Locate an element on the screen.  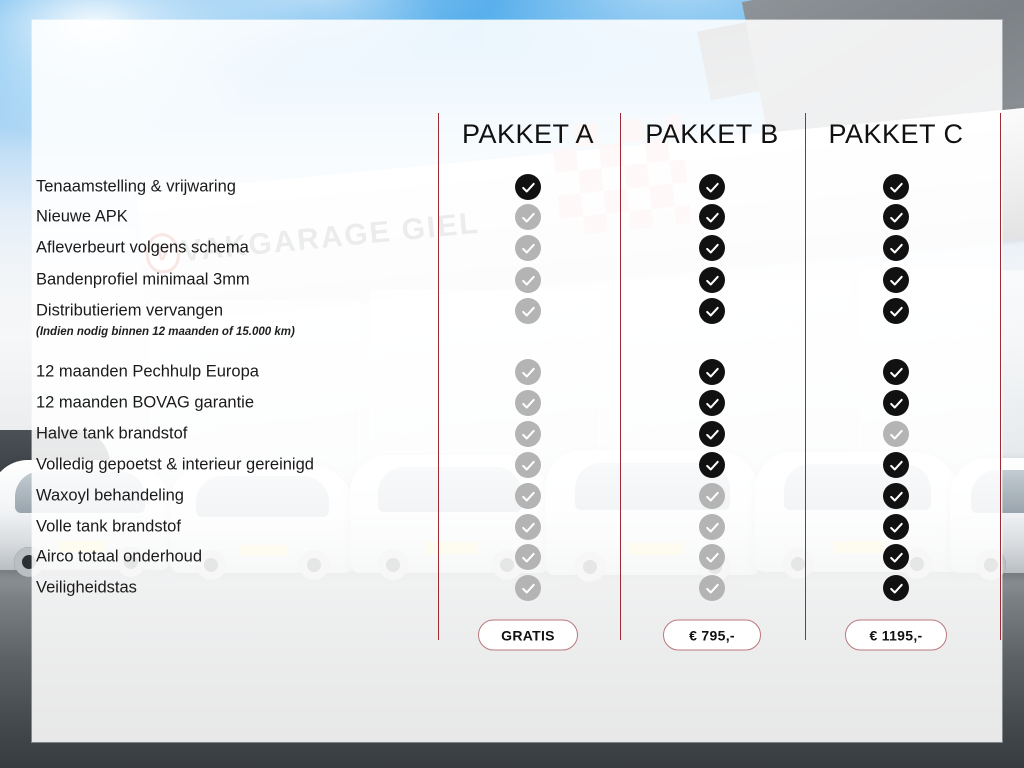
feature-label: Volledig gepoetst & interieur gereinigd is located at coordinates (175, 464).